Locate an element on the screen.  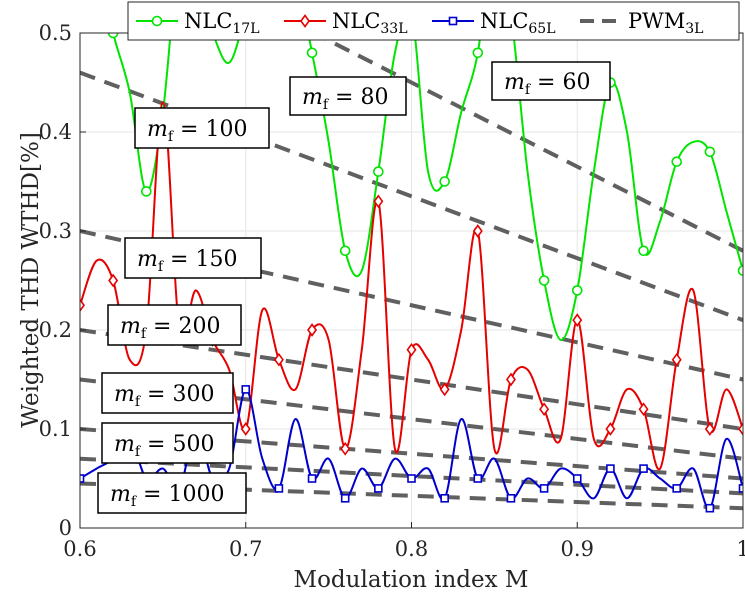
y-tick-label: 0.3 is located at coordinates (55, 231).